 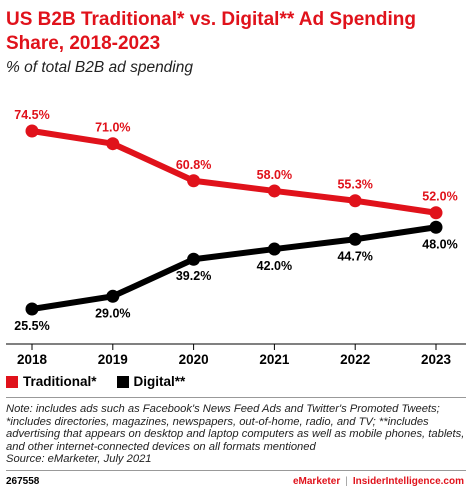 I want to click on data-label-traditional: 74.5%, so click(x=31, y=115).